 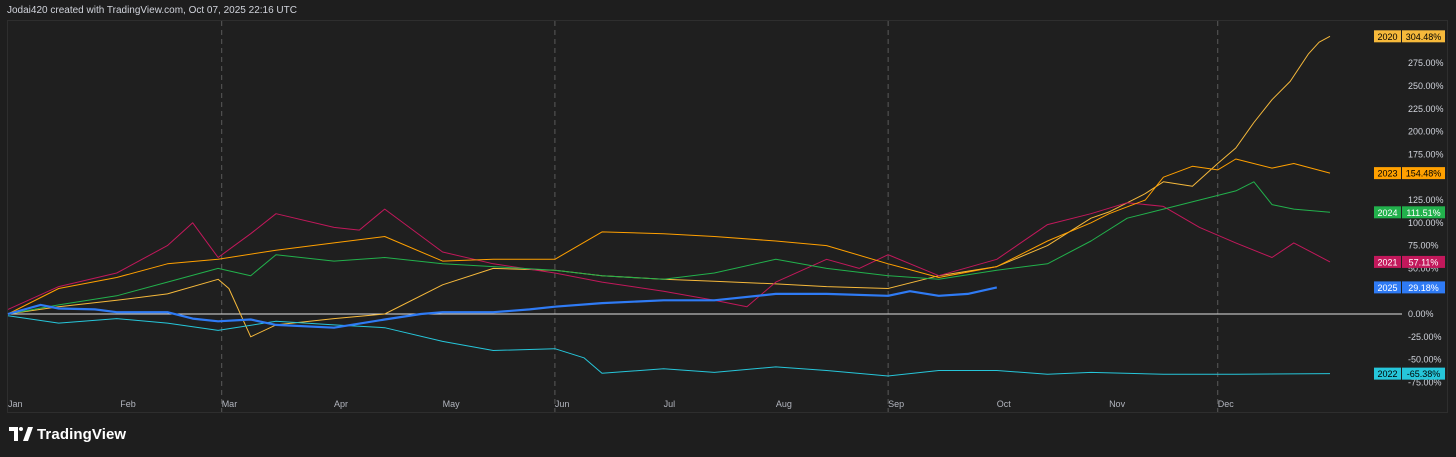 I want to click on badge-value-2020: 304.48%, so click(x=1424, y=37).